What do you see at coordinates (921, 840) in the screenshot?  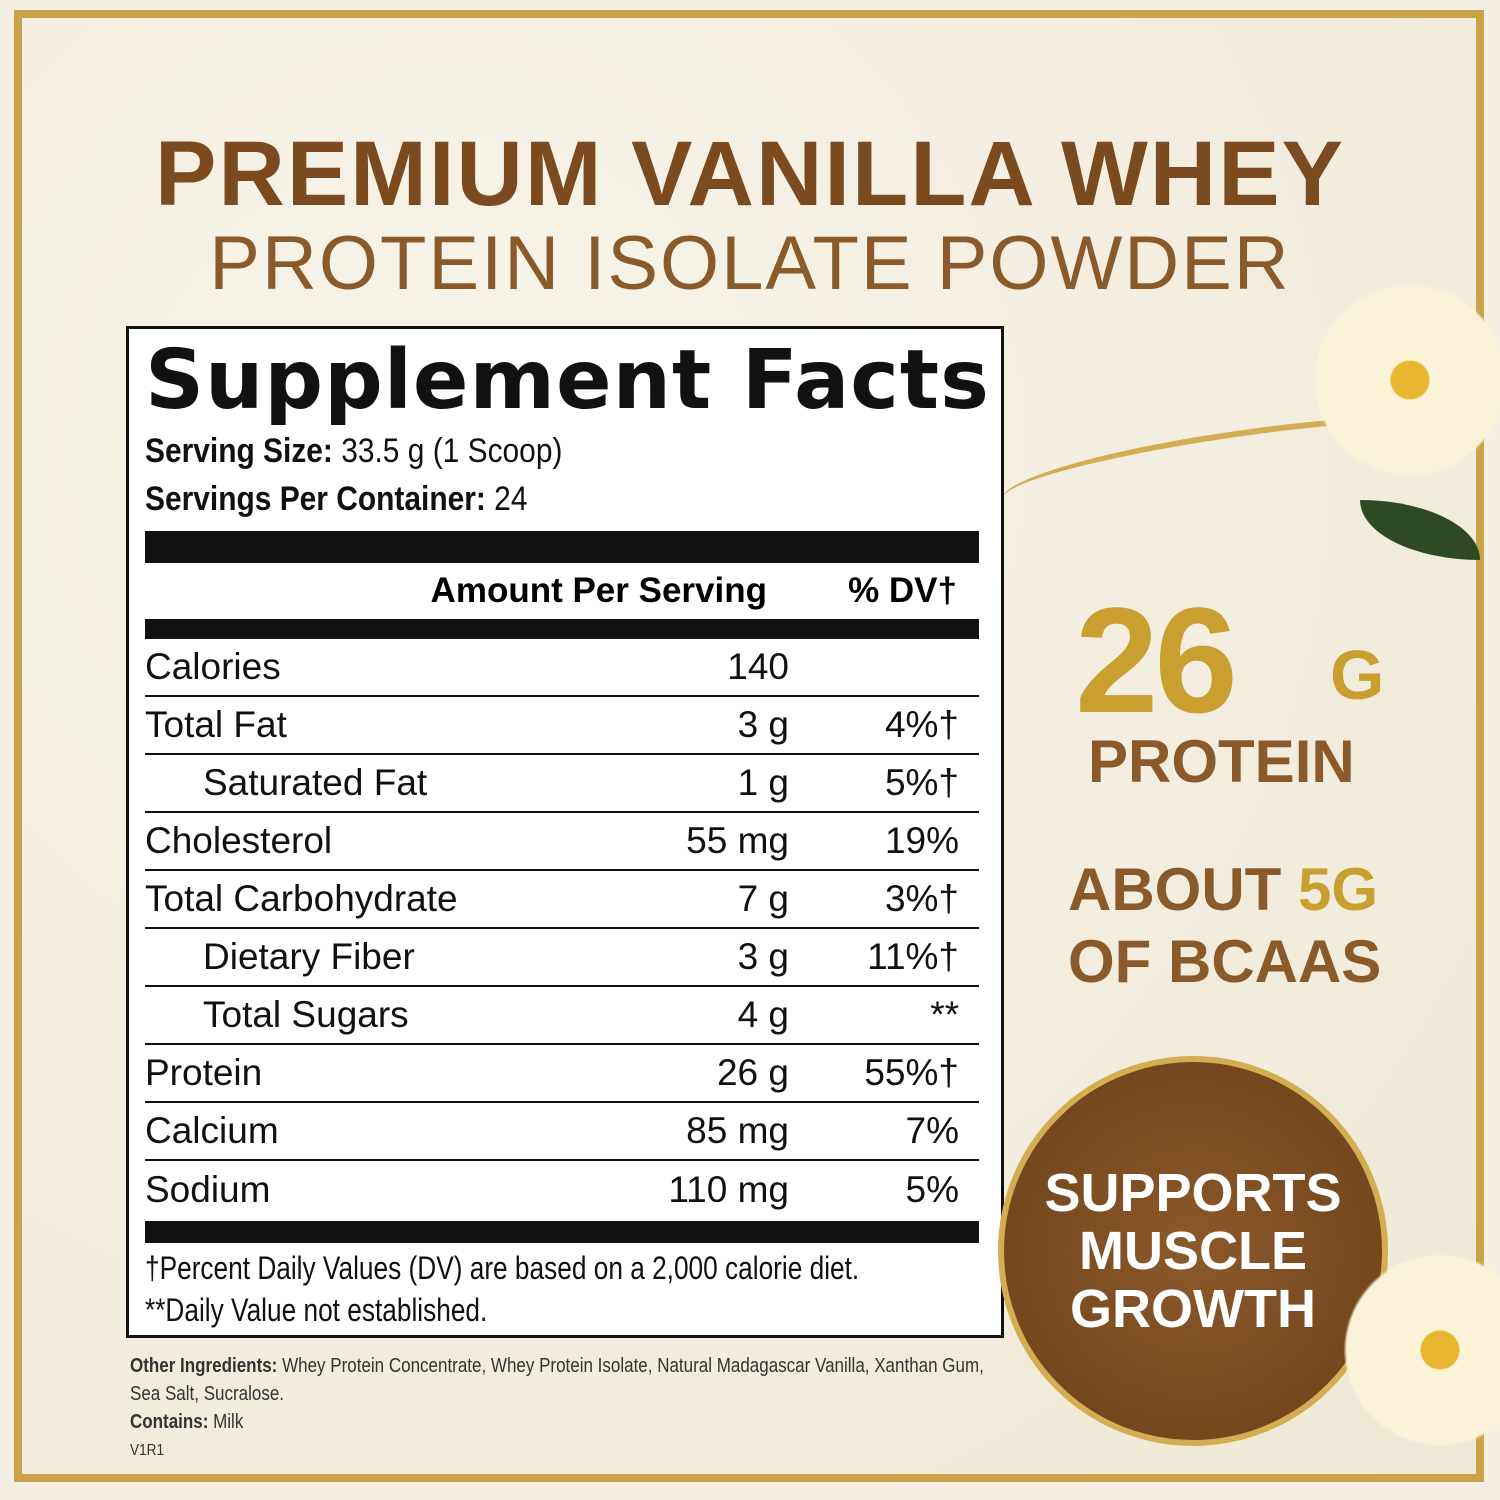 I see `nutrient-dv: 19%` at bounding box center [921, 840].